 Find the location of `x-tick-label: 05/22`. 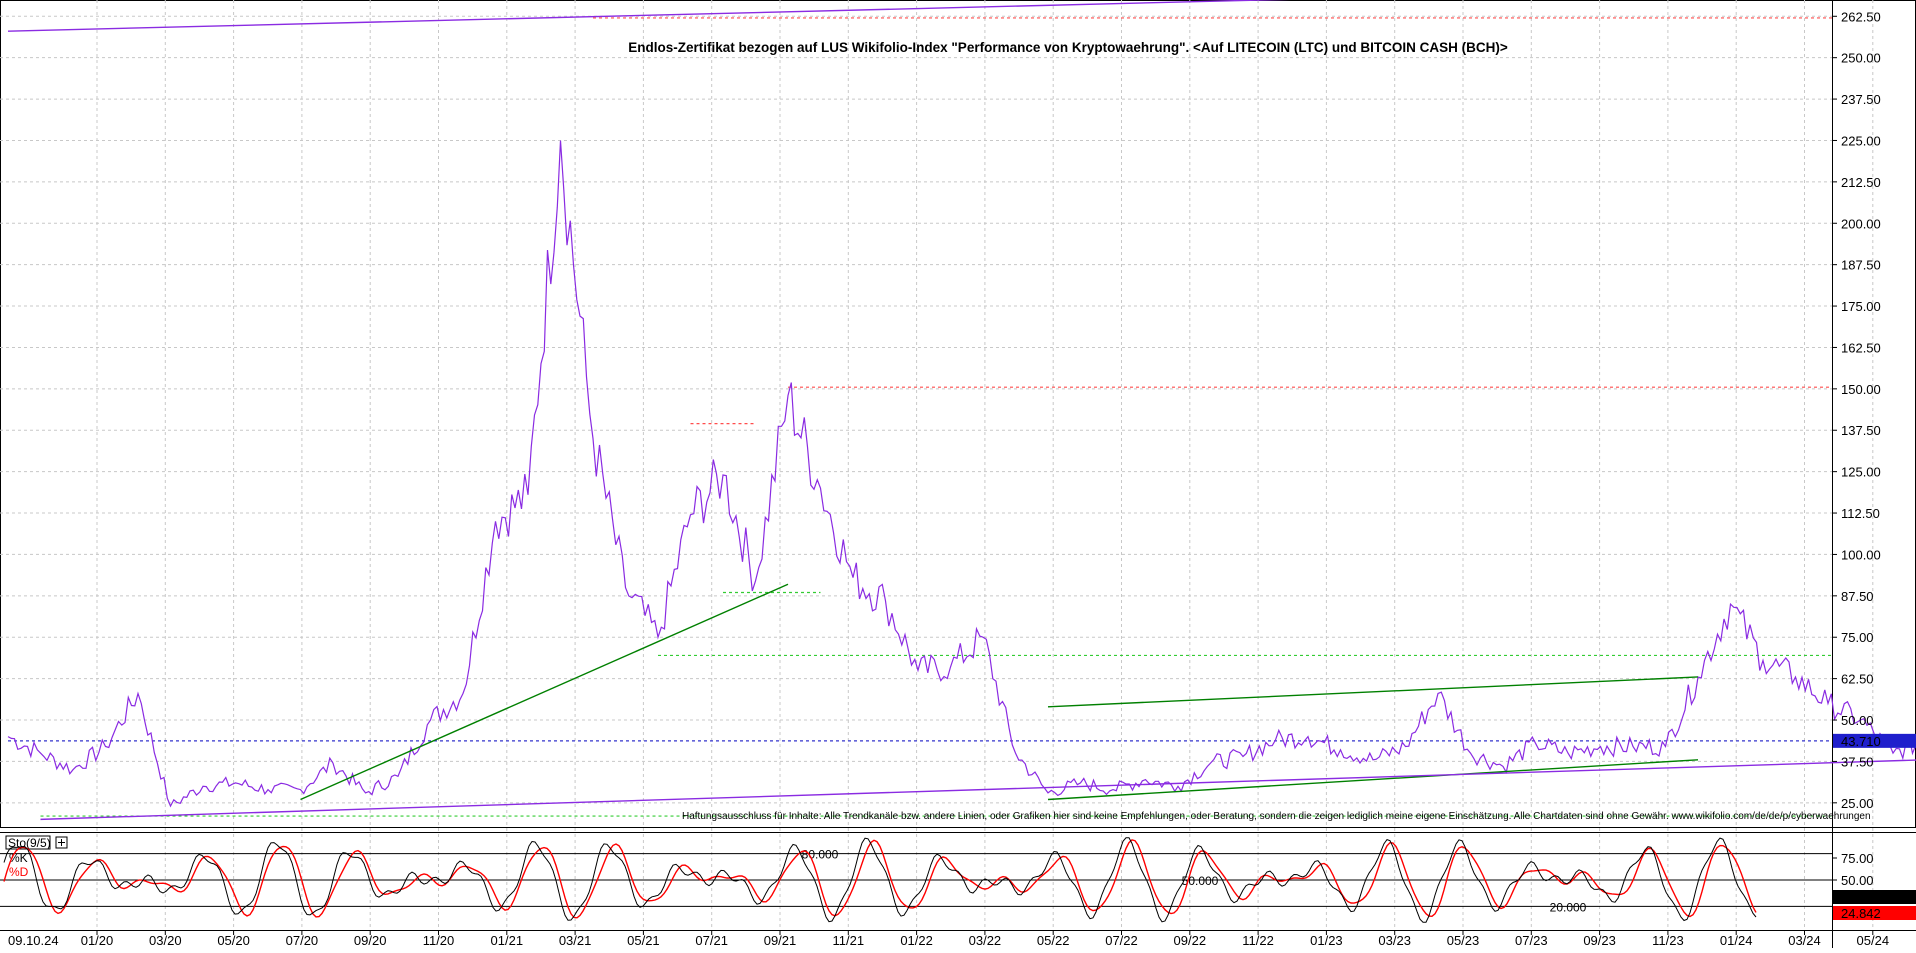

x-tick-label: 05/22 is located at coordinates (1053, 940).